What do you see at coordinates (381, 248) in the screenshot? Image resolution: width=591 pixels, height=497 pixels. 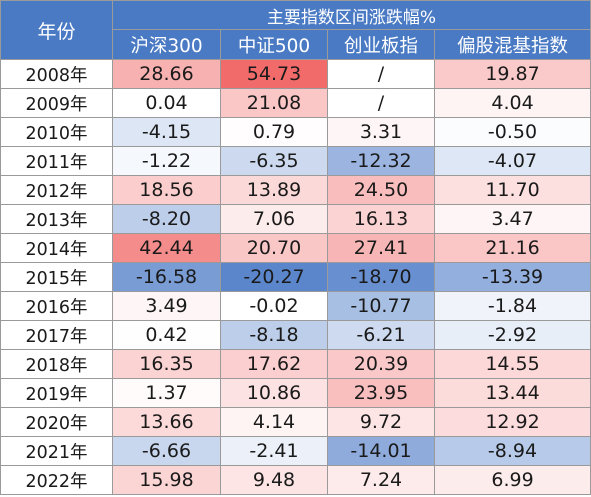 I see `value-cell-cyb: 27.41` at bounding box center [381, 248].